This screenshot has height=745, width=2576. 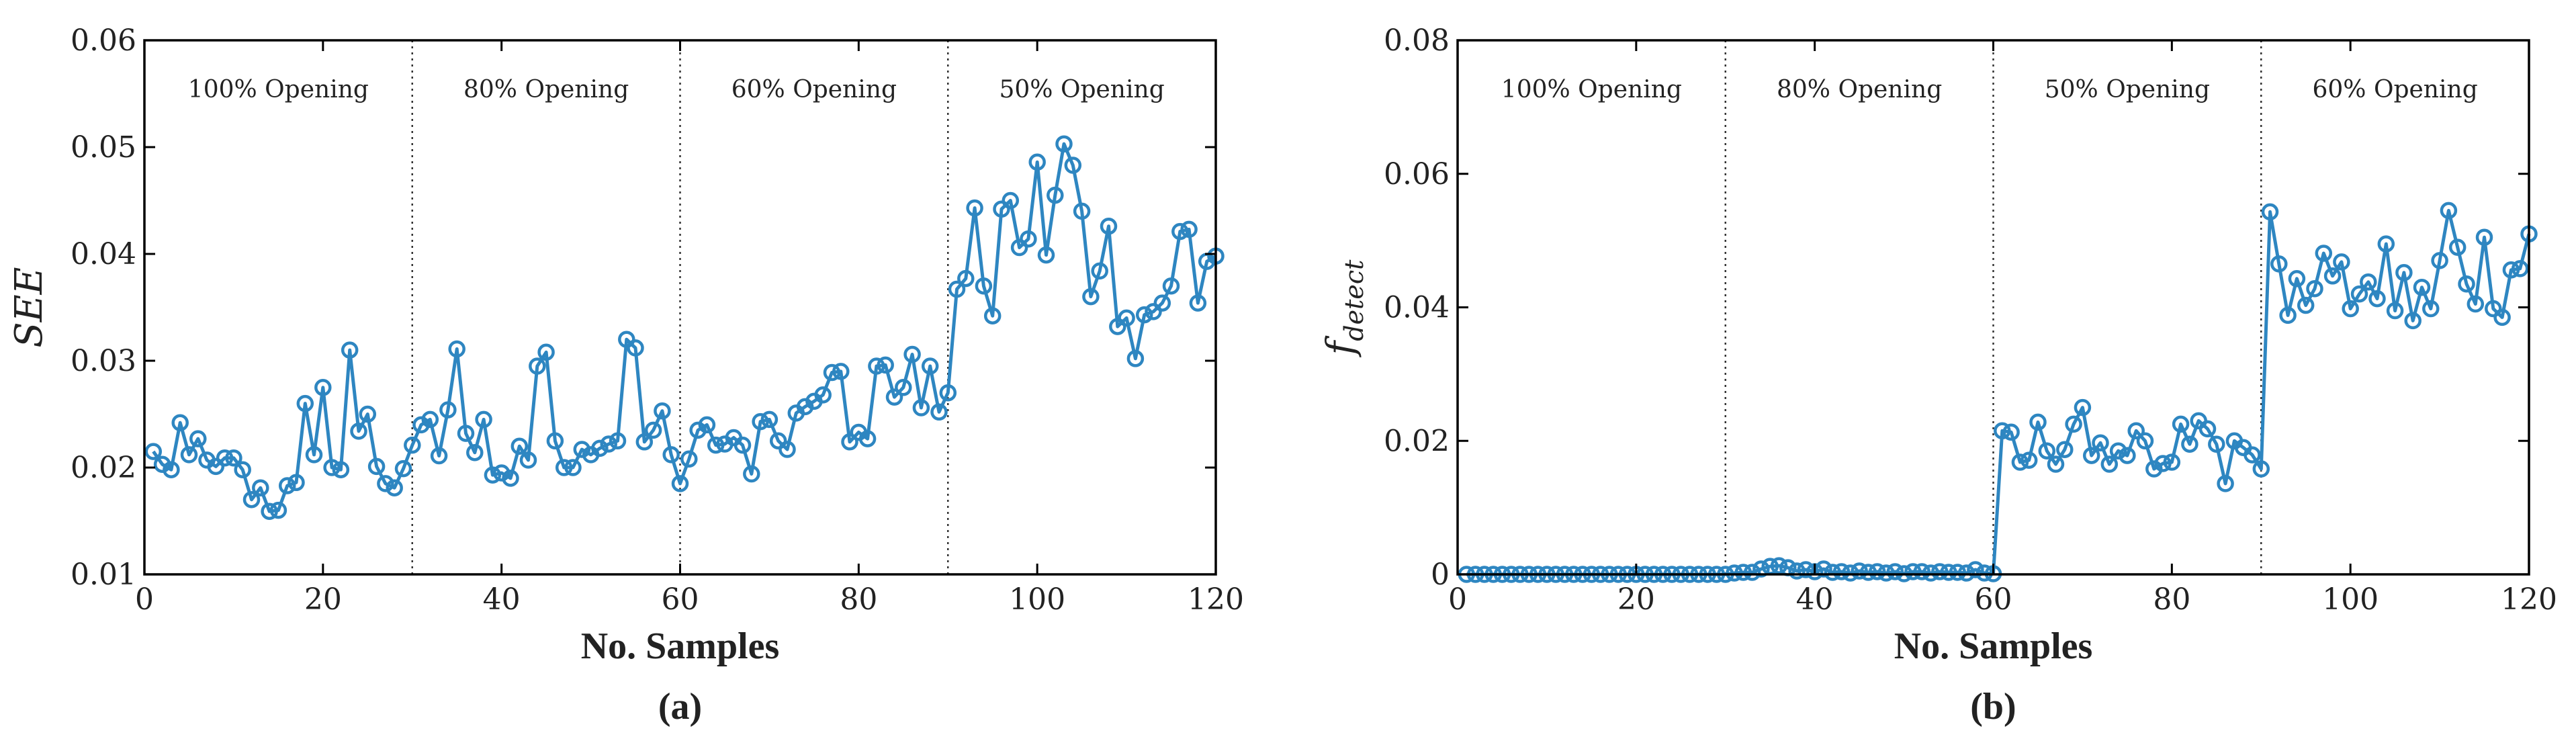 I want to click on segment-label: 80% Opening, so click(x=546, y=90).